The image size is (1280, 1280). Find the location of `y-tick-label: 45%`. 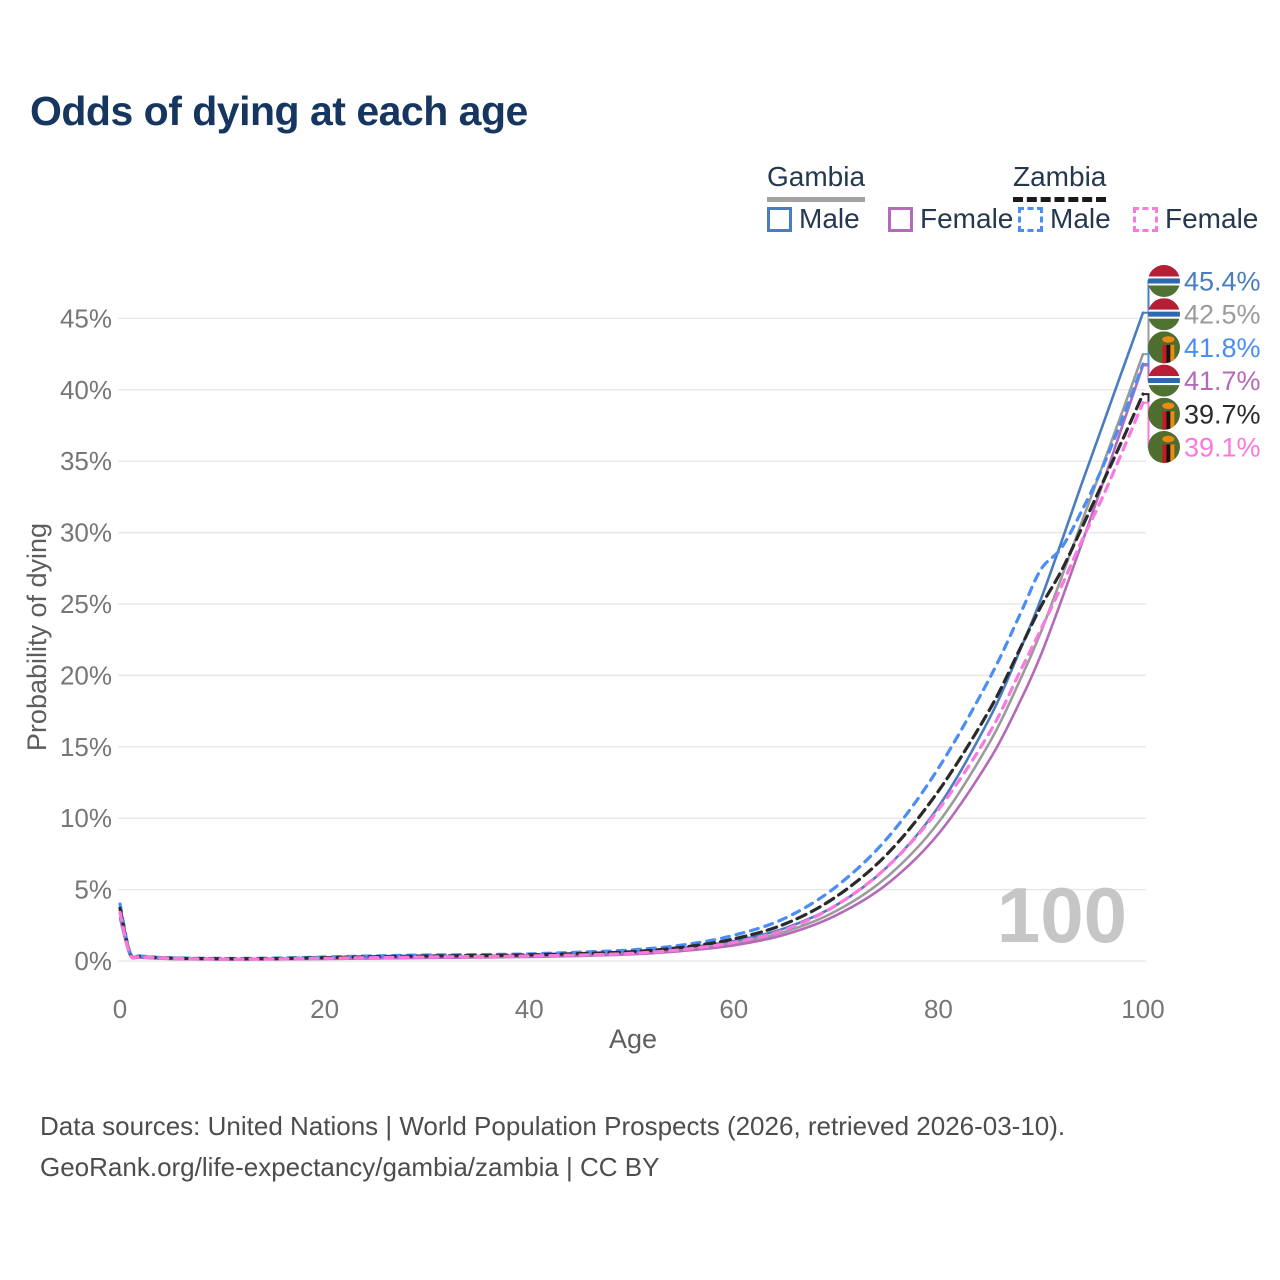

y-tick-label: 45% is located at coordinates (86, 318).